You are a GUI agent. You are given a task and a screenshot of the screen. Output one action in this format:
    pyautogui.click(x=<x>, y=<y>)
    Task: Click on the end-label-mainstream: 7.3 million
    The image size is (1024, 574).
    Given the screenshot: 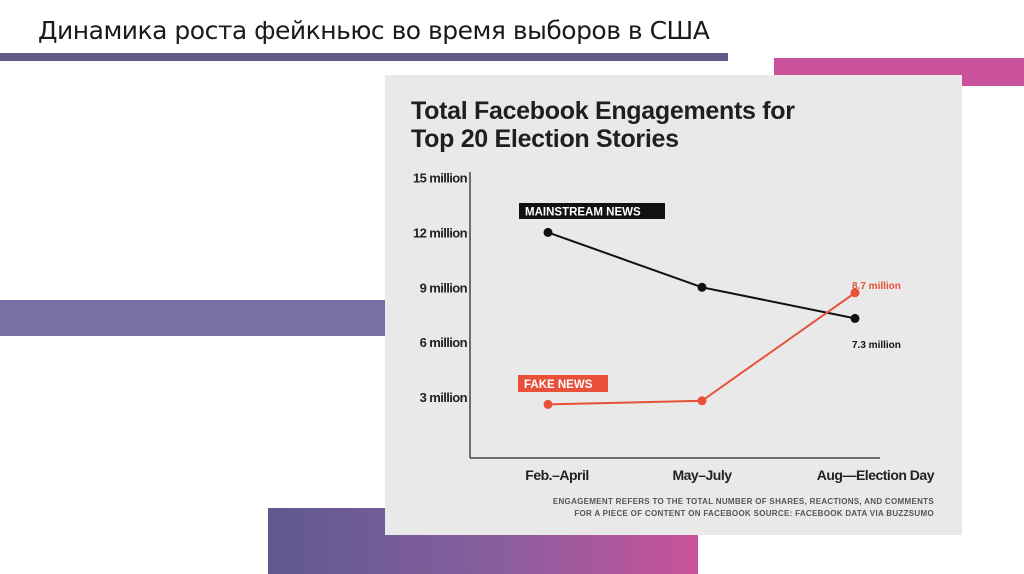 What is the action you would take?
    pyautogui.click(x=876, y=345)
    